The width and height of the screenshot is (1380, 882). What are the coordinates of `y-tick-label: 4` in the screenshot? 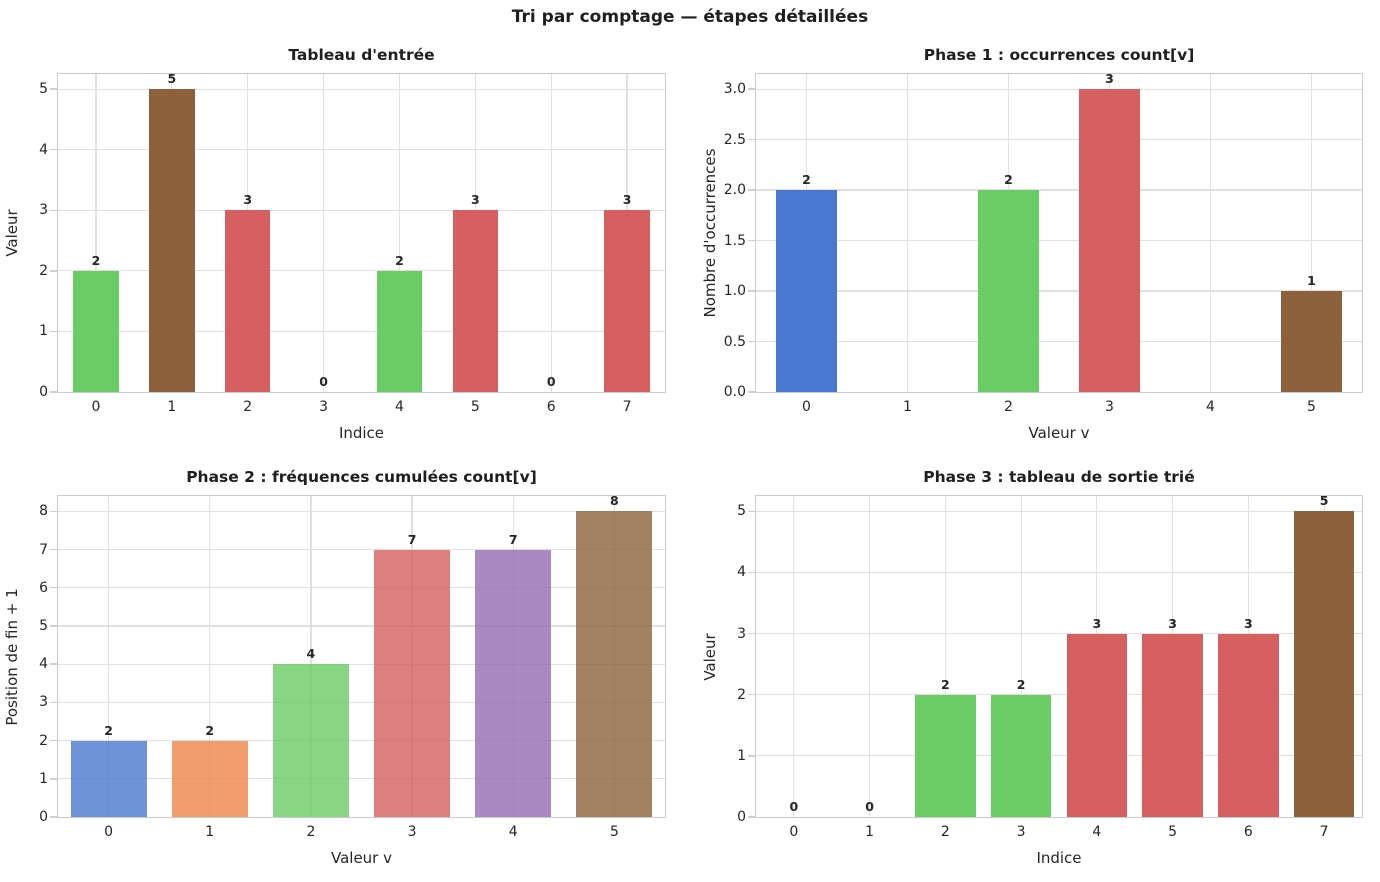 It's located at (43, 149).